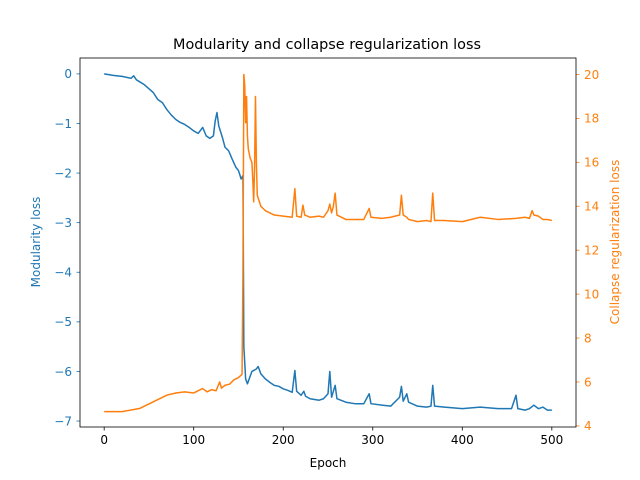 Image resolution: width=640 pixels, height=480 pixels. I want to click on right-y-tick-label: 4, so click(588, 426).